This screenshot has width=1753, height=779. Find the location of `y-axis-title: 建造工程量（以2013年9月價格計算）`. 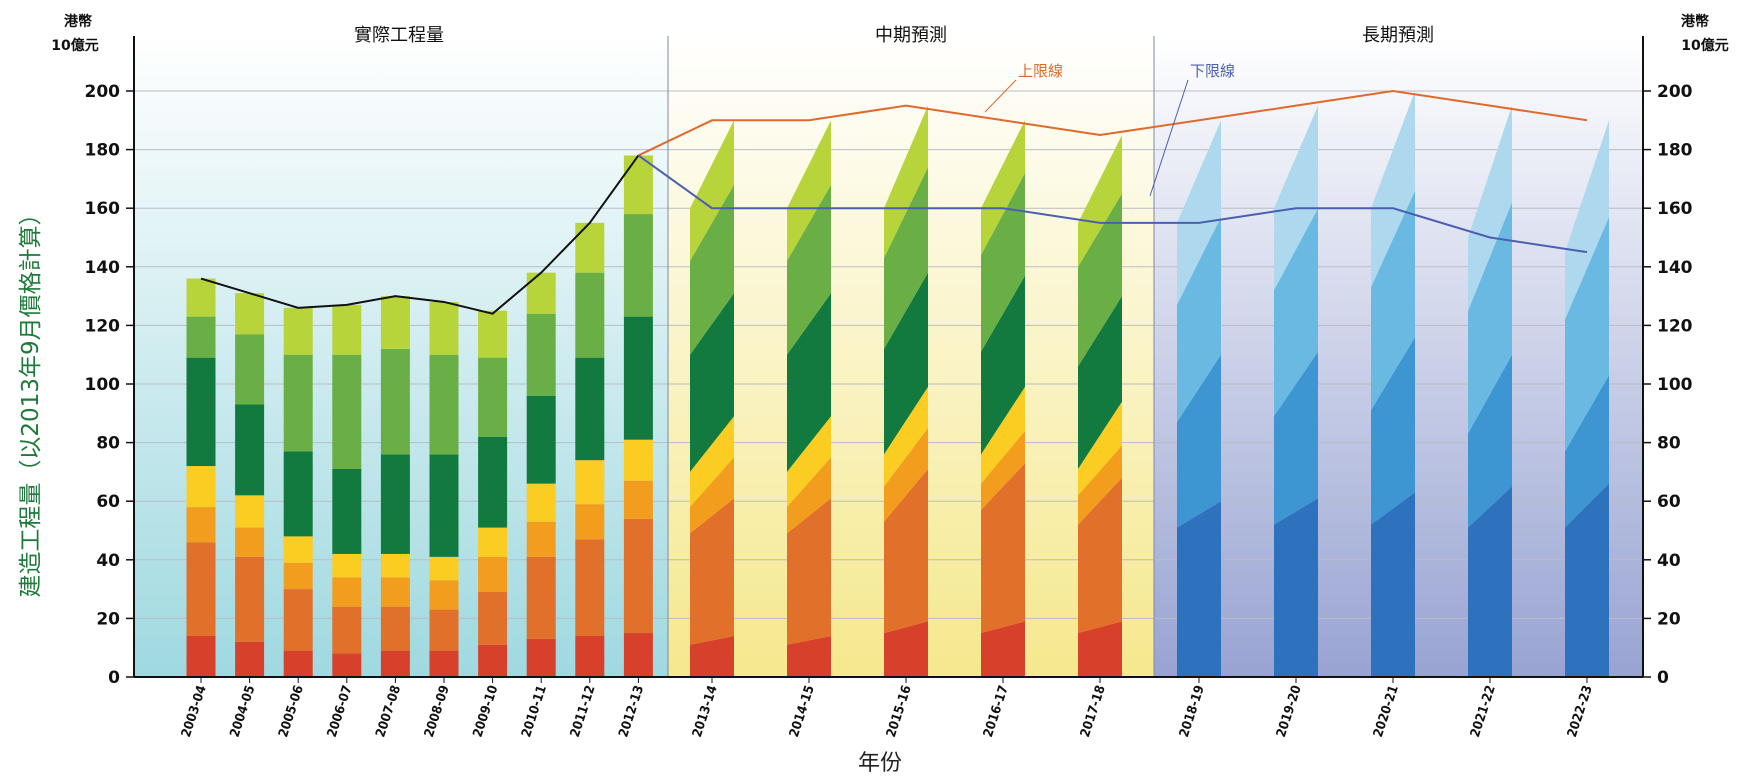

y-axis-title: 建造工程量（以2013年9月價格計算） is located at coordinates (31, 399).